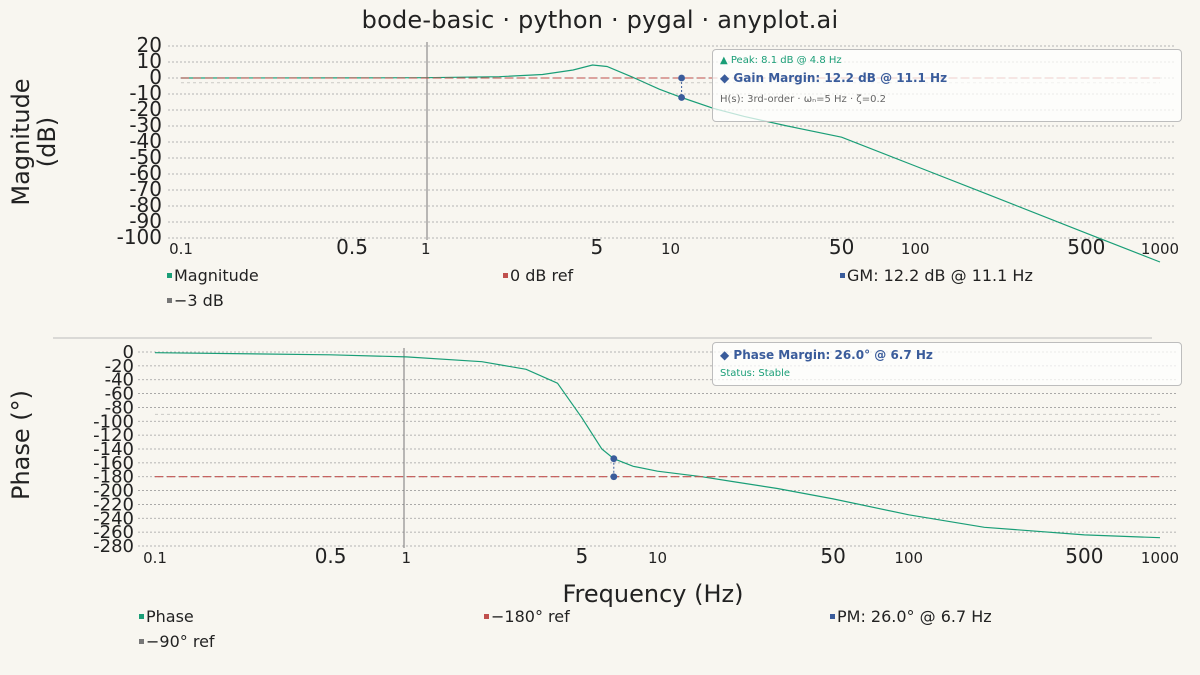 This screenshot has height=675, width=1200. I want to click on magnitude-y-tick-label: -80, so click(145, 205).